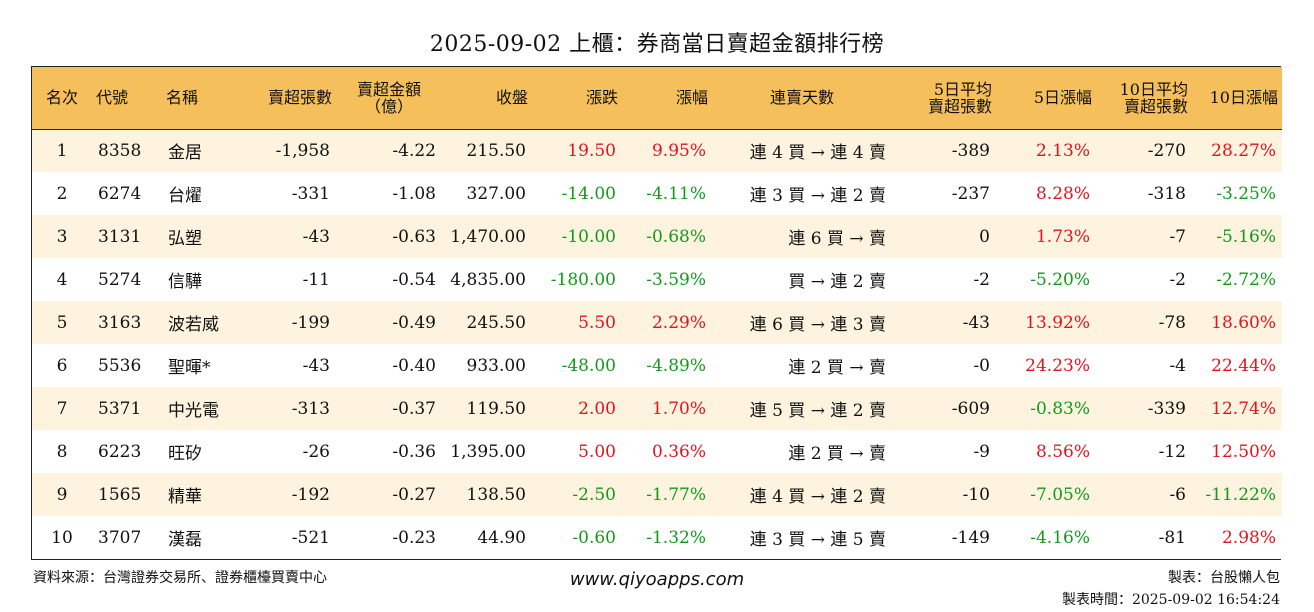 The image size is (1314, 612). I want to click on cell-avg5: -149, so click(970, 537).